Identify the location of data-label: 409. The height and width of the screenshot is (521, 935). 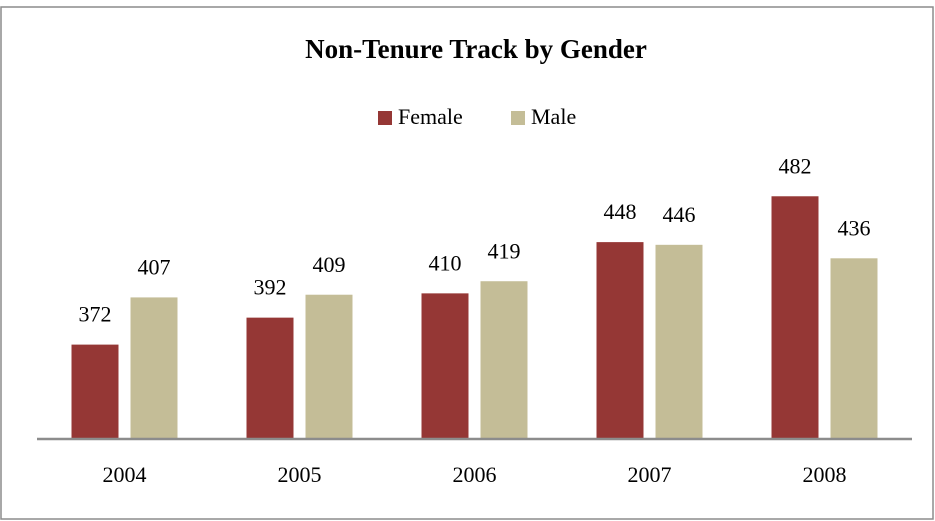
(329, 264).